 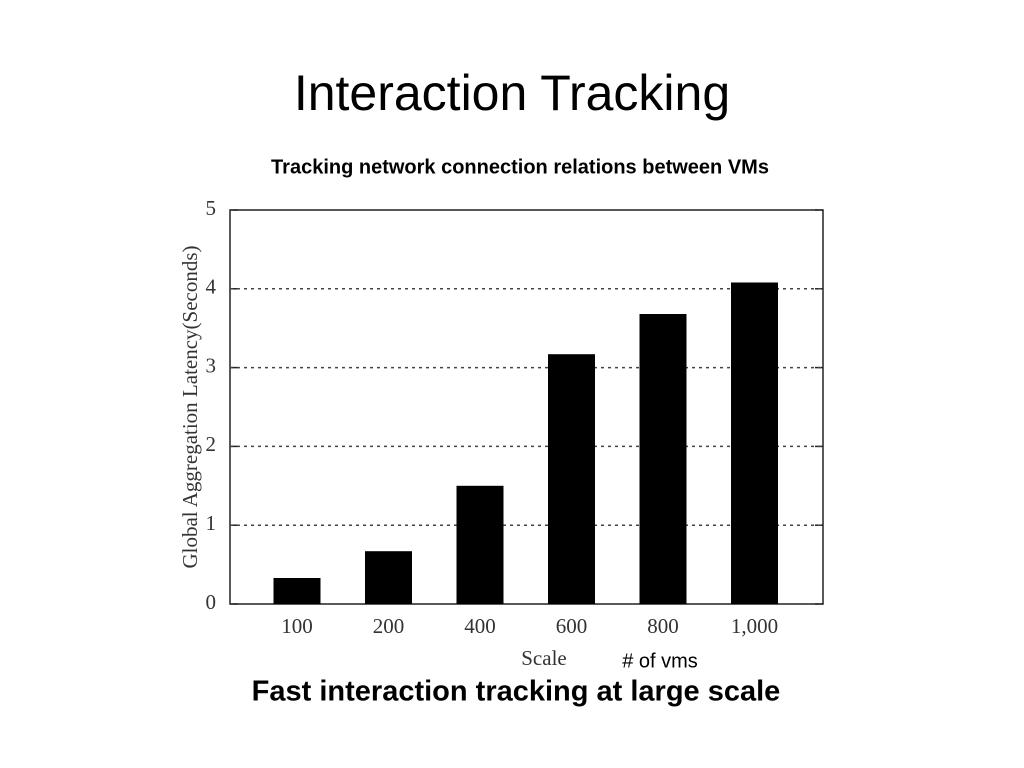 I want to click on y-tick-label: 2, so click(x=211, y=444).